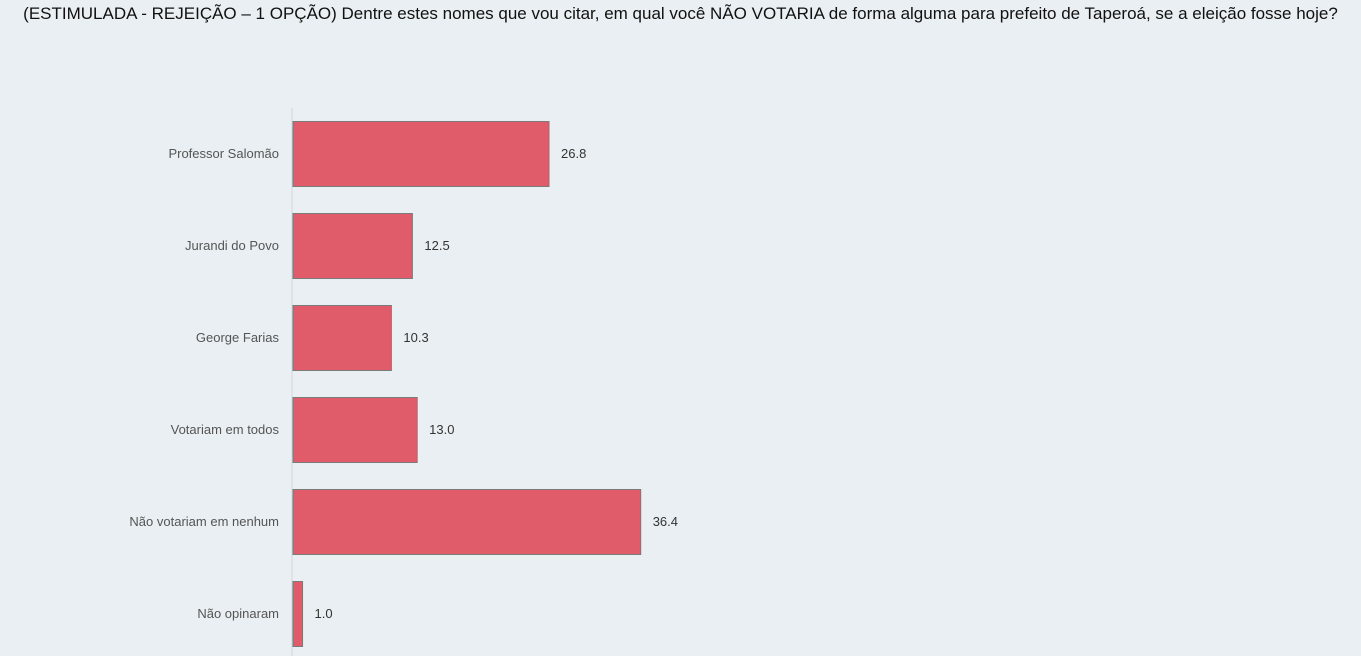 This screenshot has height=656, width=1361. Describe the element at coordinates (436, 245) in the screenshot. I see `data-label: 12.5` at that location.